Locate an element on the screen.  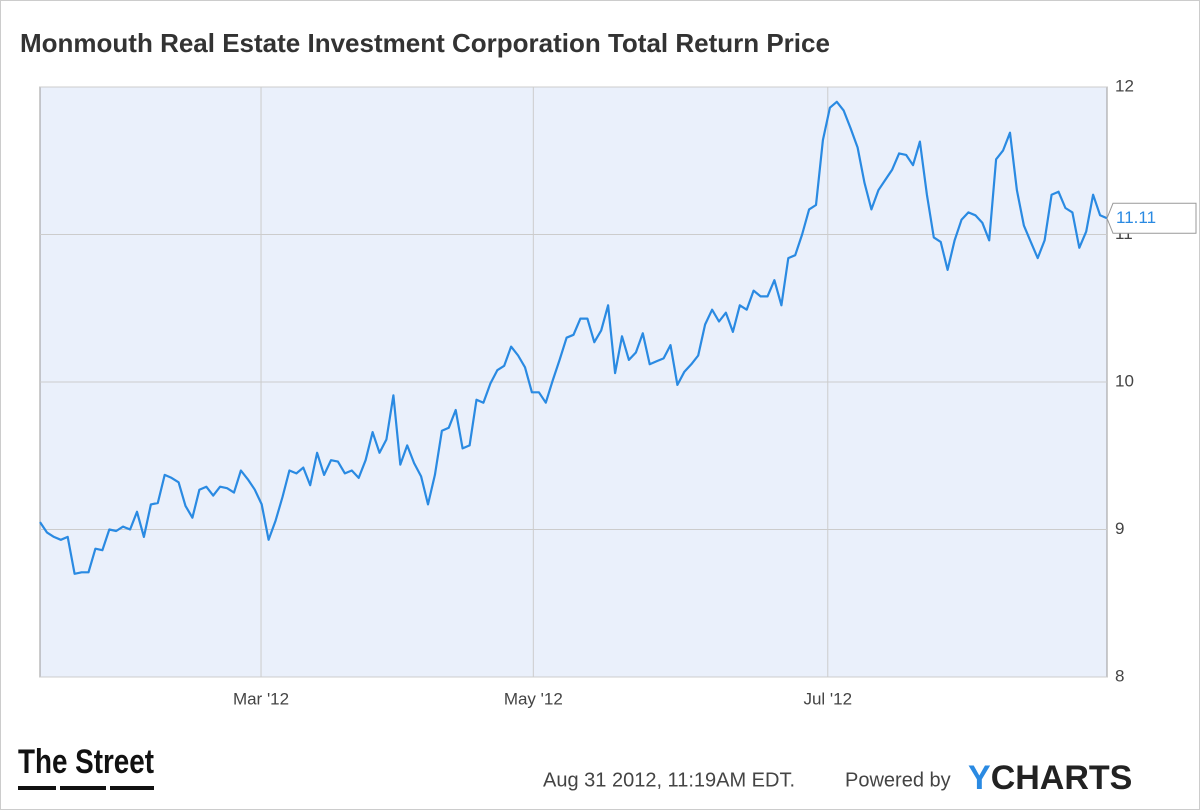
y-tick-label: 12 is located at coordinates (1124, 85).